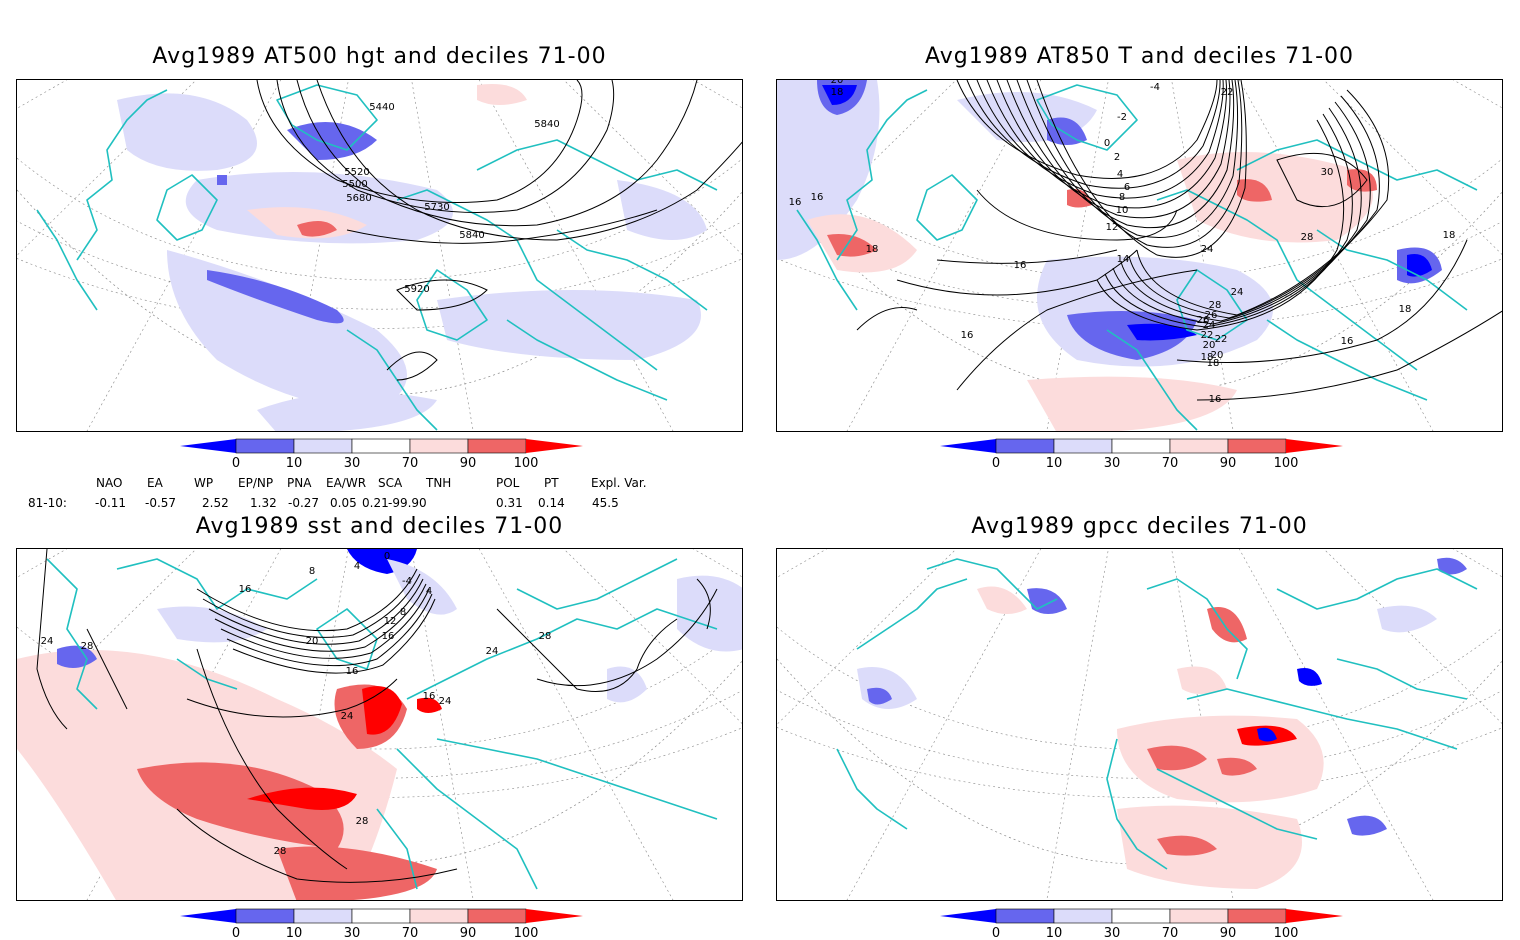 The width and height of the screenshot is (1520, 940). Describe the element at coordinates (375, 503) in the screenshot. I see `idx-value-sca: 0.21` at that location.